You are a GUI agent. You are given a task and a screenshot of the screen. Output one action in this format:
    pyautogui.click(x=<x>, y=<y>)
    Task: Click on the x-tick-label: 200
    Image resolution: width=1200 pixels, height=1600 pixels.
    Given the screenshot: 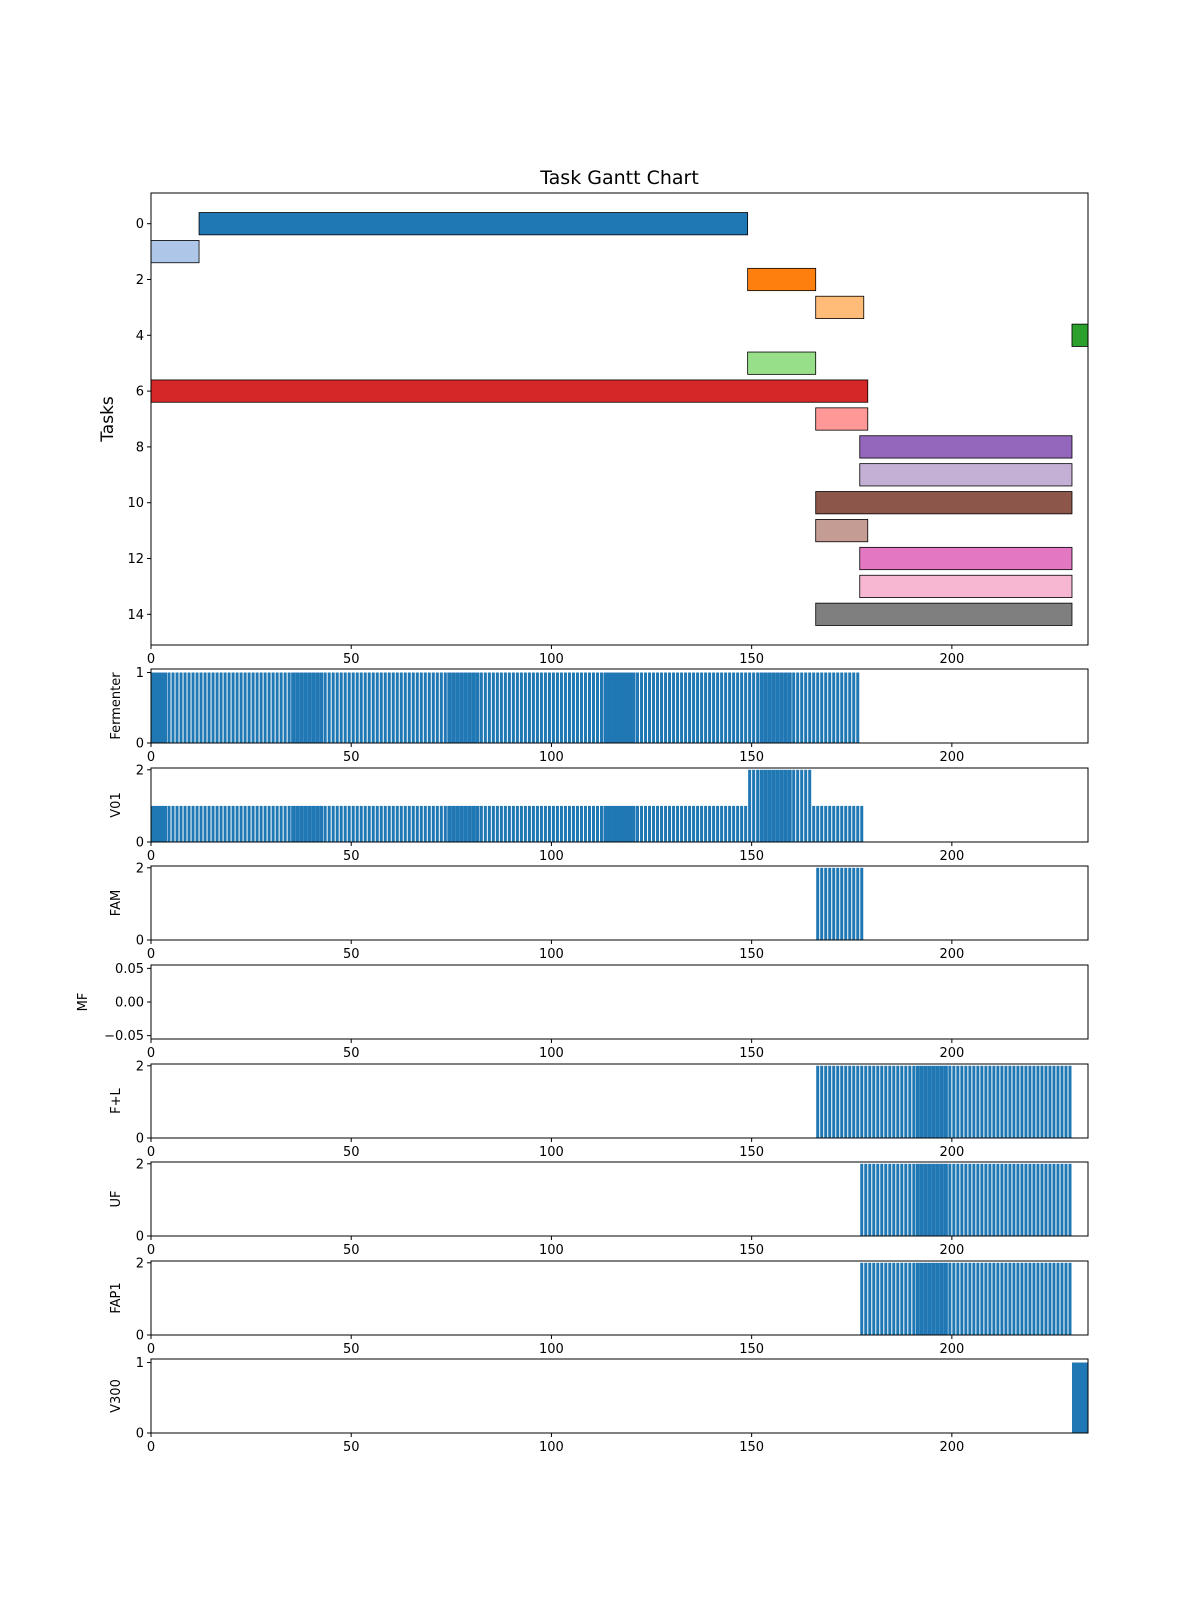 What is the action you would take?
    pyautogui.click(x=951, y=856)
    